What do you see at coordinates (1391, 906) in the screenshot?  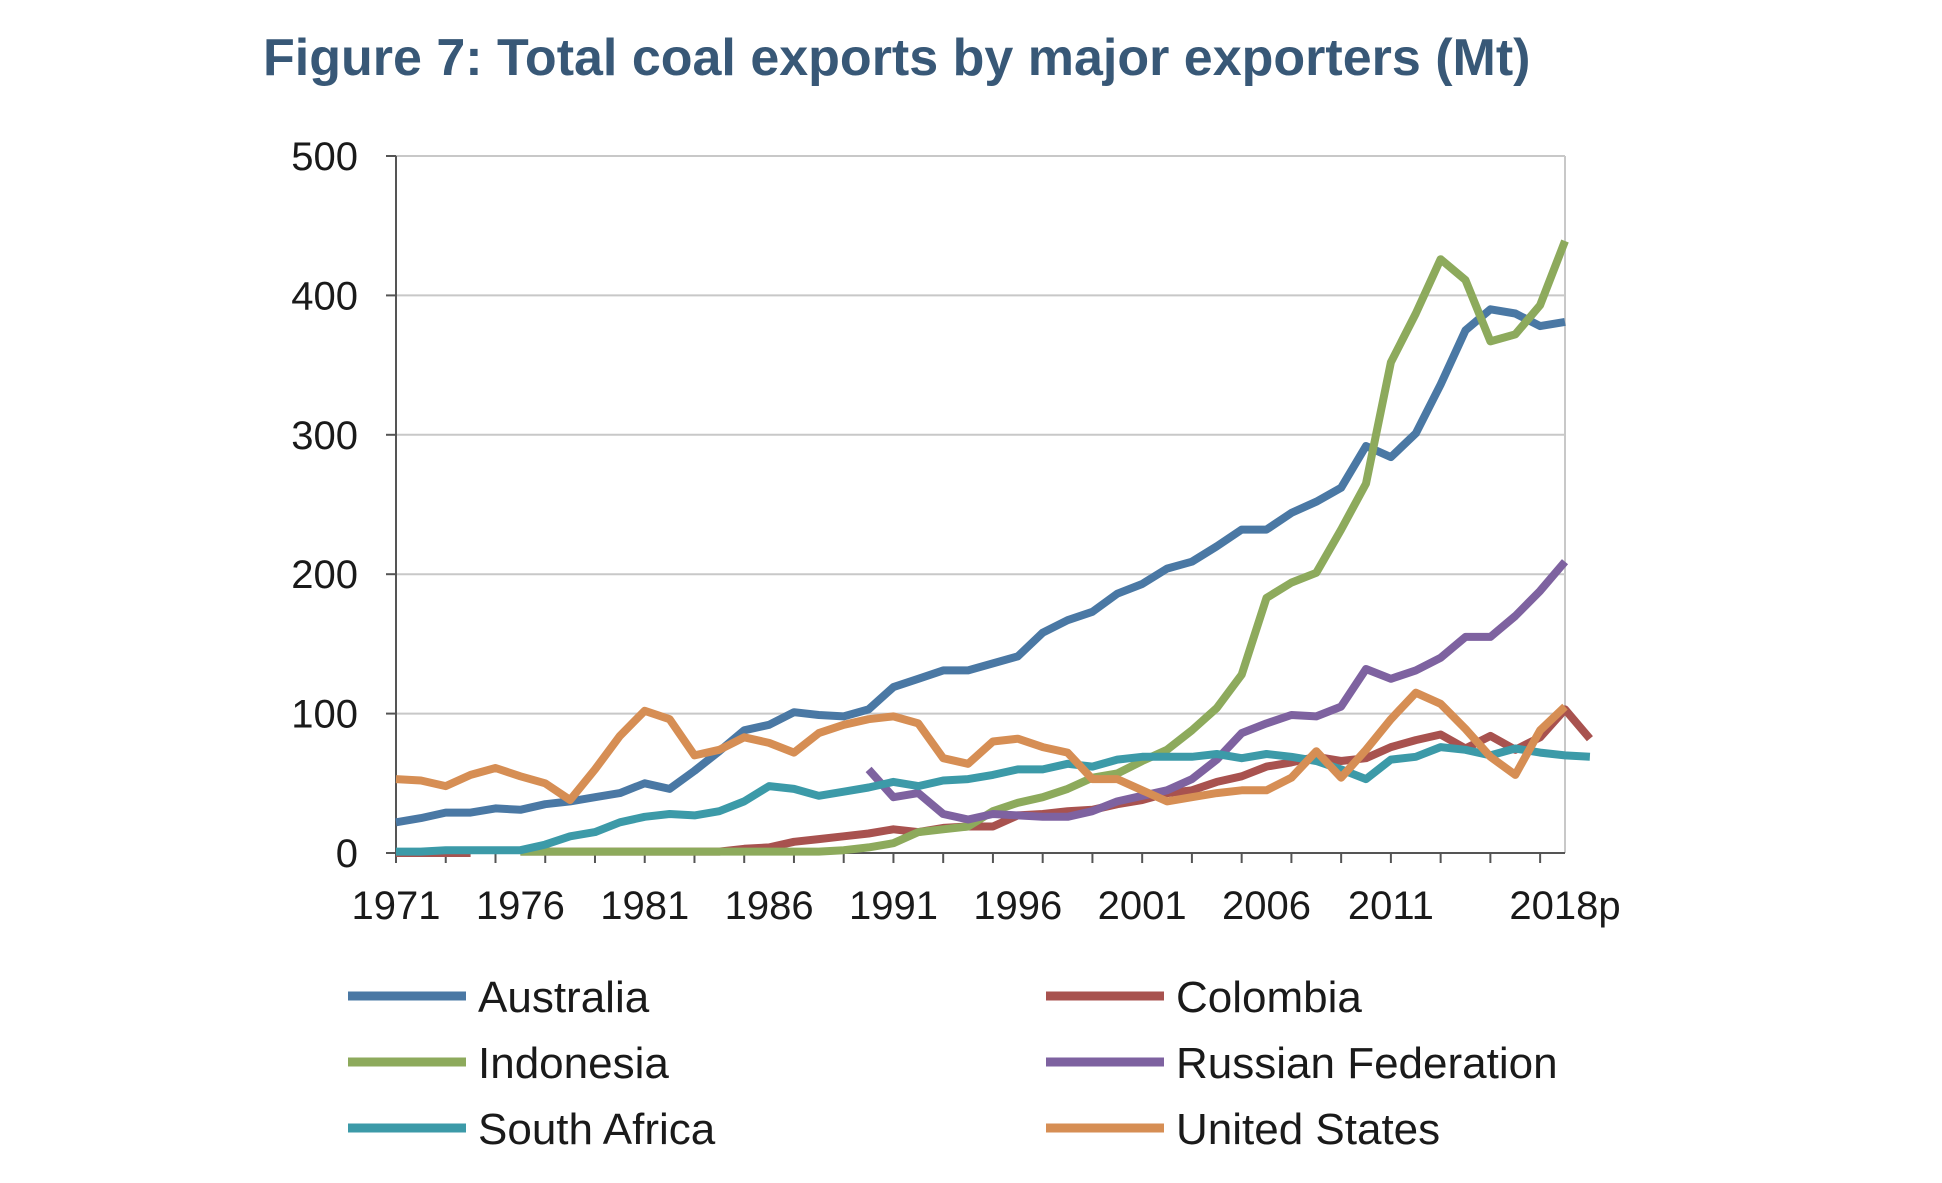 I see `x-tick-label: 2011` at bounding box center [1391, 906].